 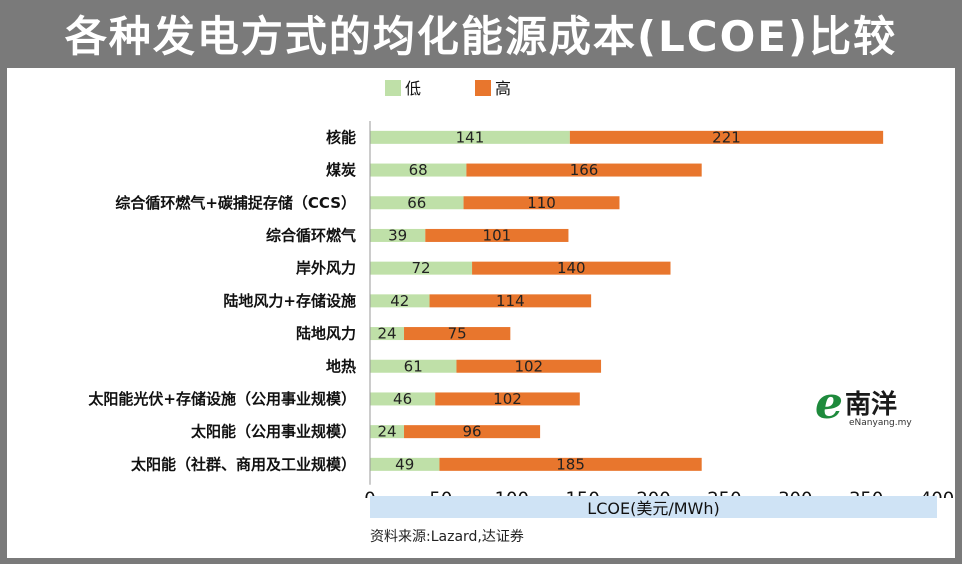 What do you see at coordinates (829, 403) in the screenshot?
I see `logo-mark: e` at bounding box center [829, 403].